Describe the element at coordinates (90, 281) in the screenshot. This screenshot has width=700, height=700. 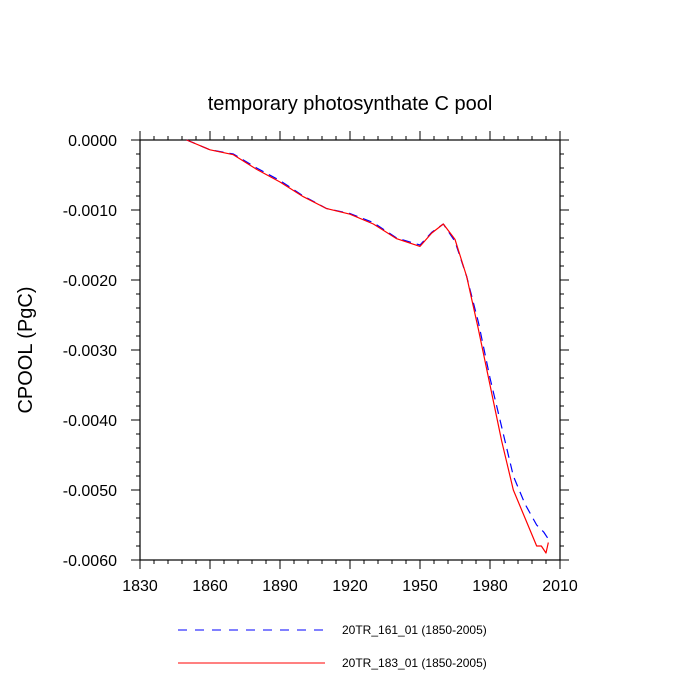
I see `y-tick-label: -0.0020` at that location.